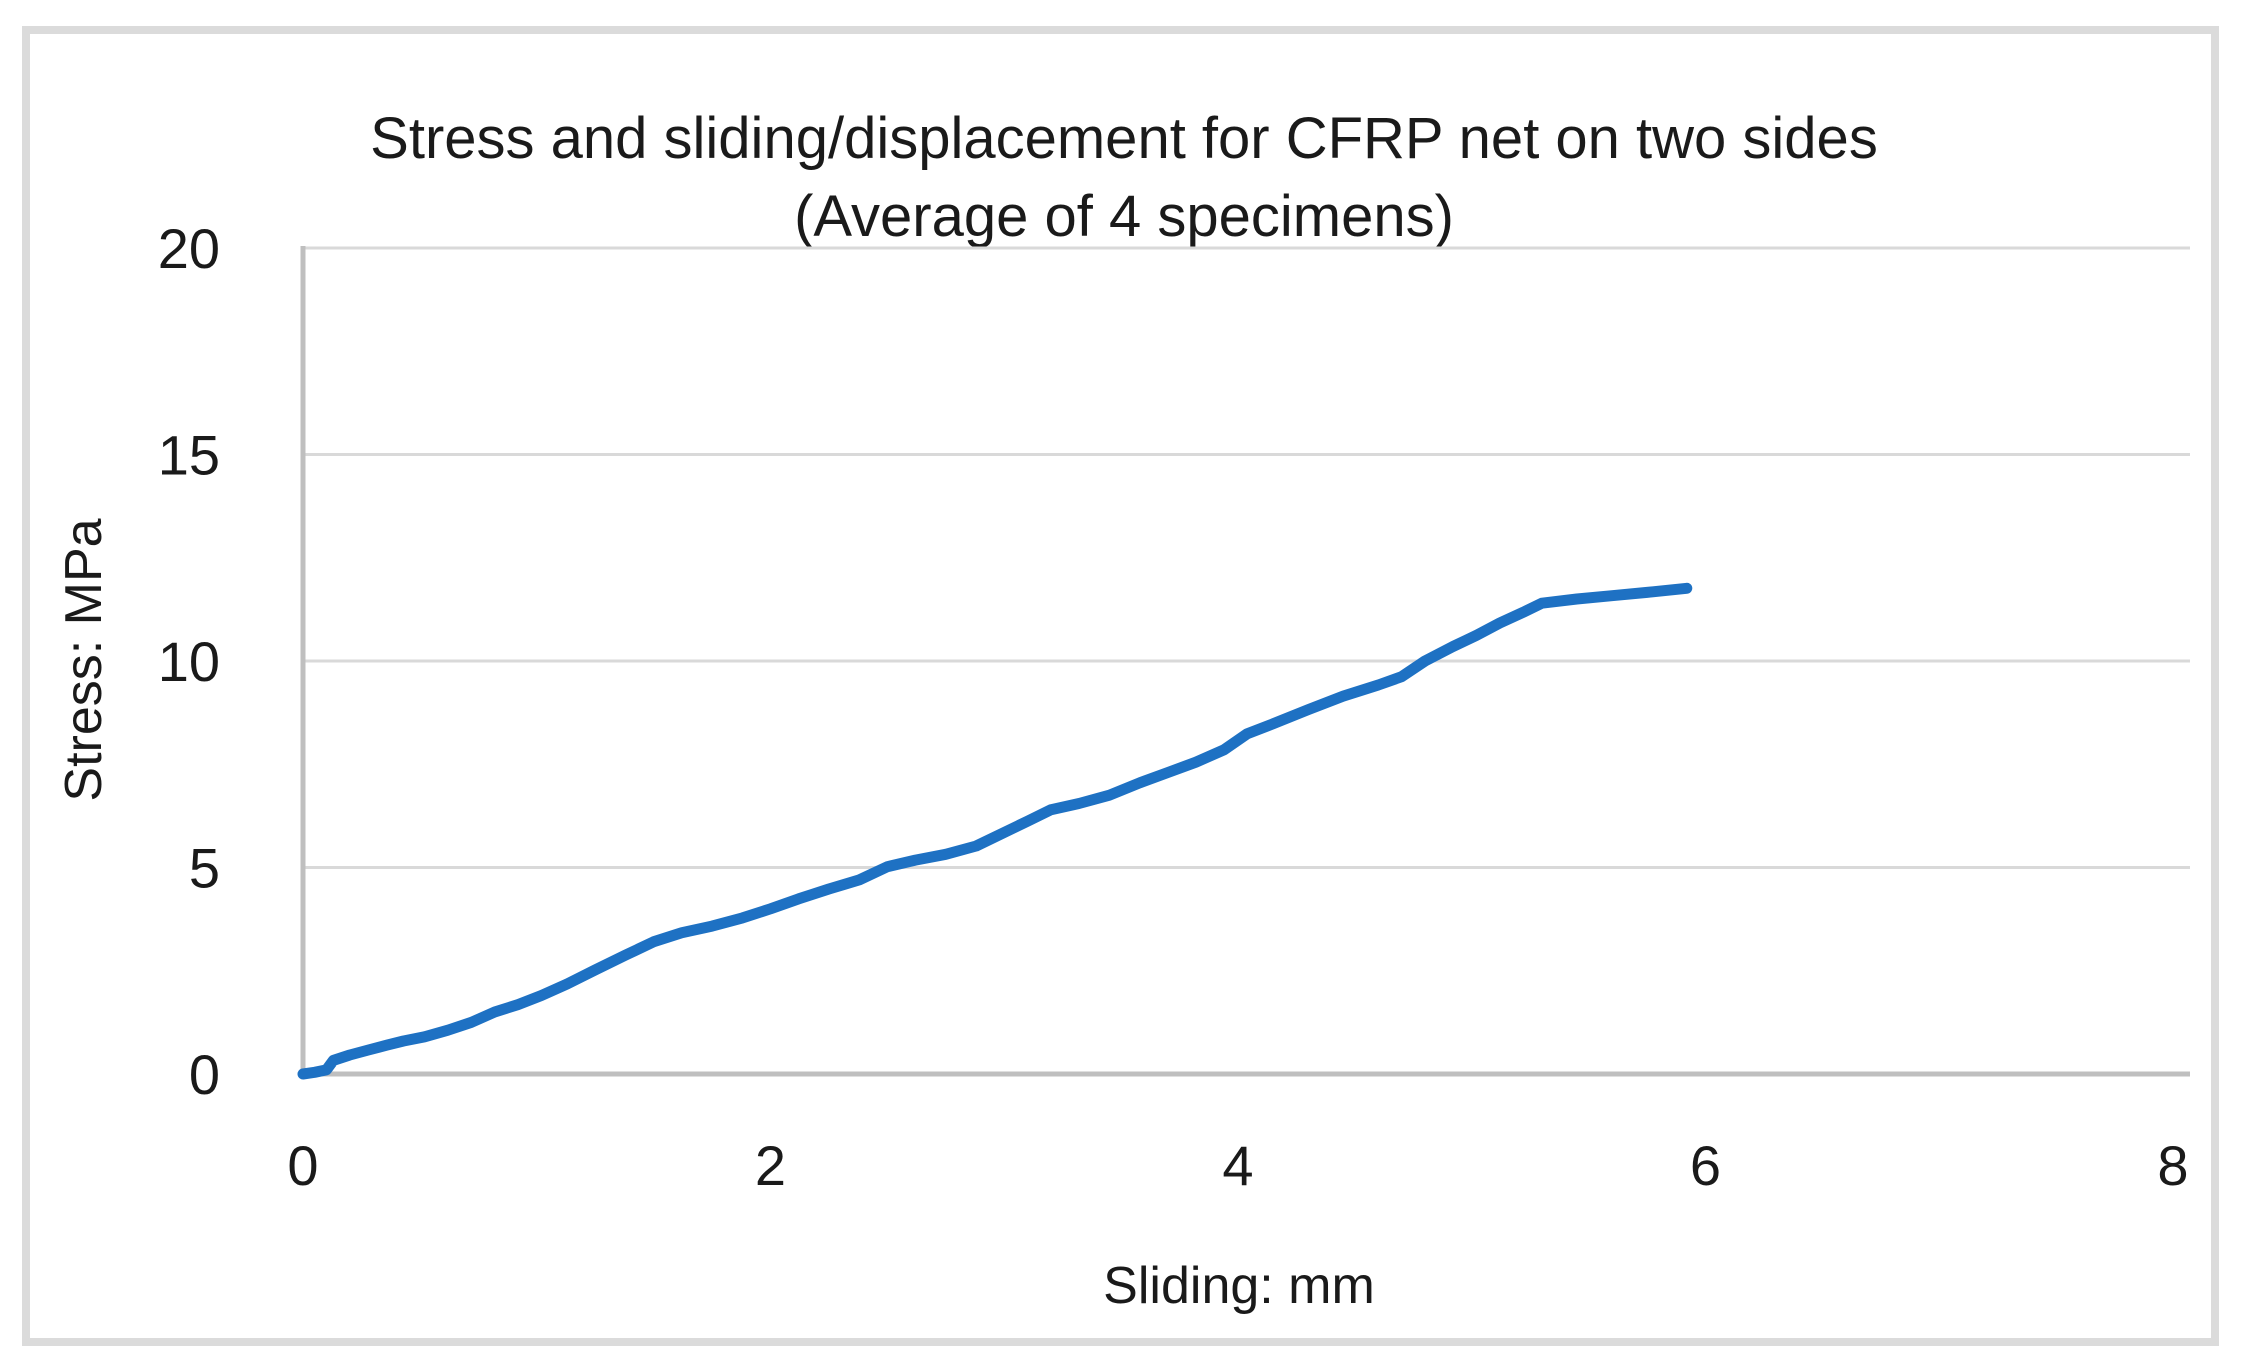  I want to click on y-tick-label-5: 5, so click(204, 868).